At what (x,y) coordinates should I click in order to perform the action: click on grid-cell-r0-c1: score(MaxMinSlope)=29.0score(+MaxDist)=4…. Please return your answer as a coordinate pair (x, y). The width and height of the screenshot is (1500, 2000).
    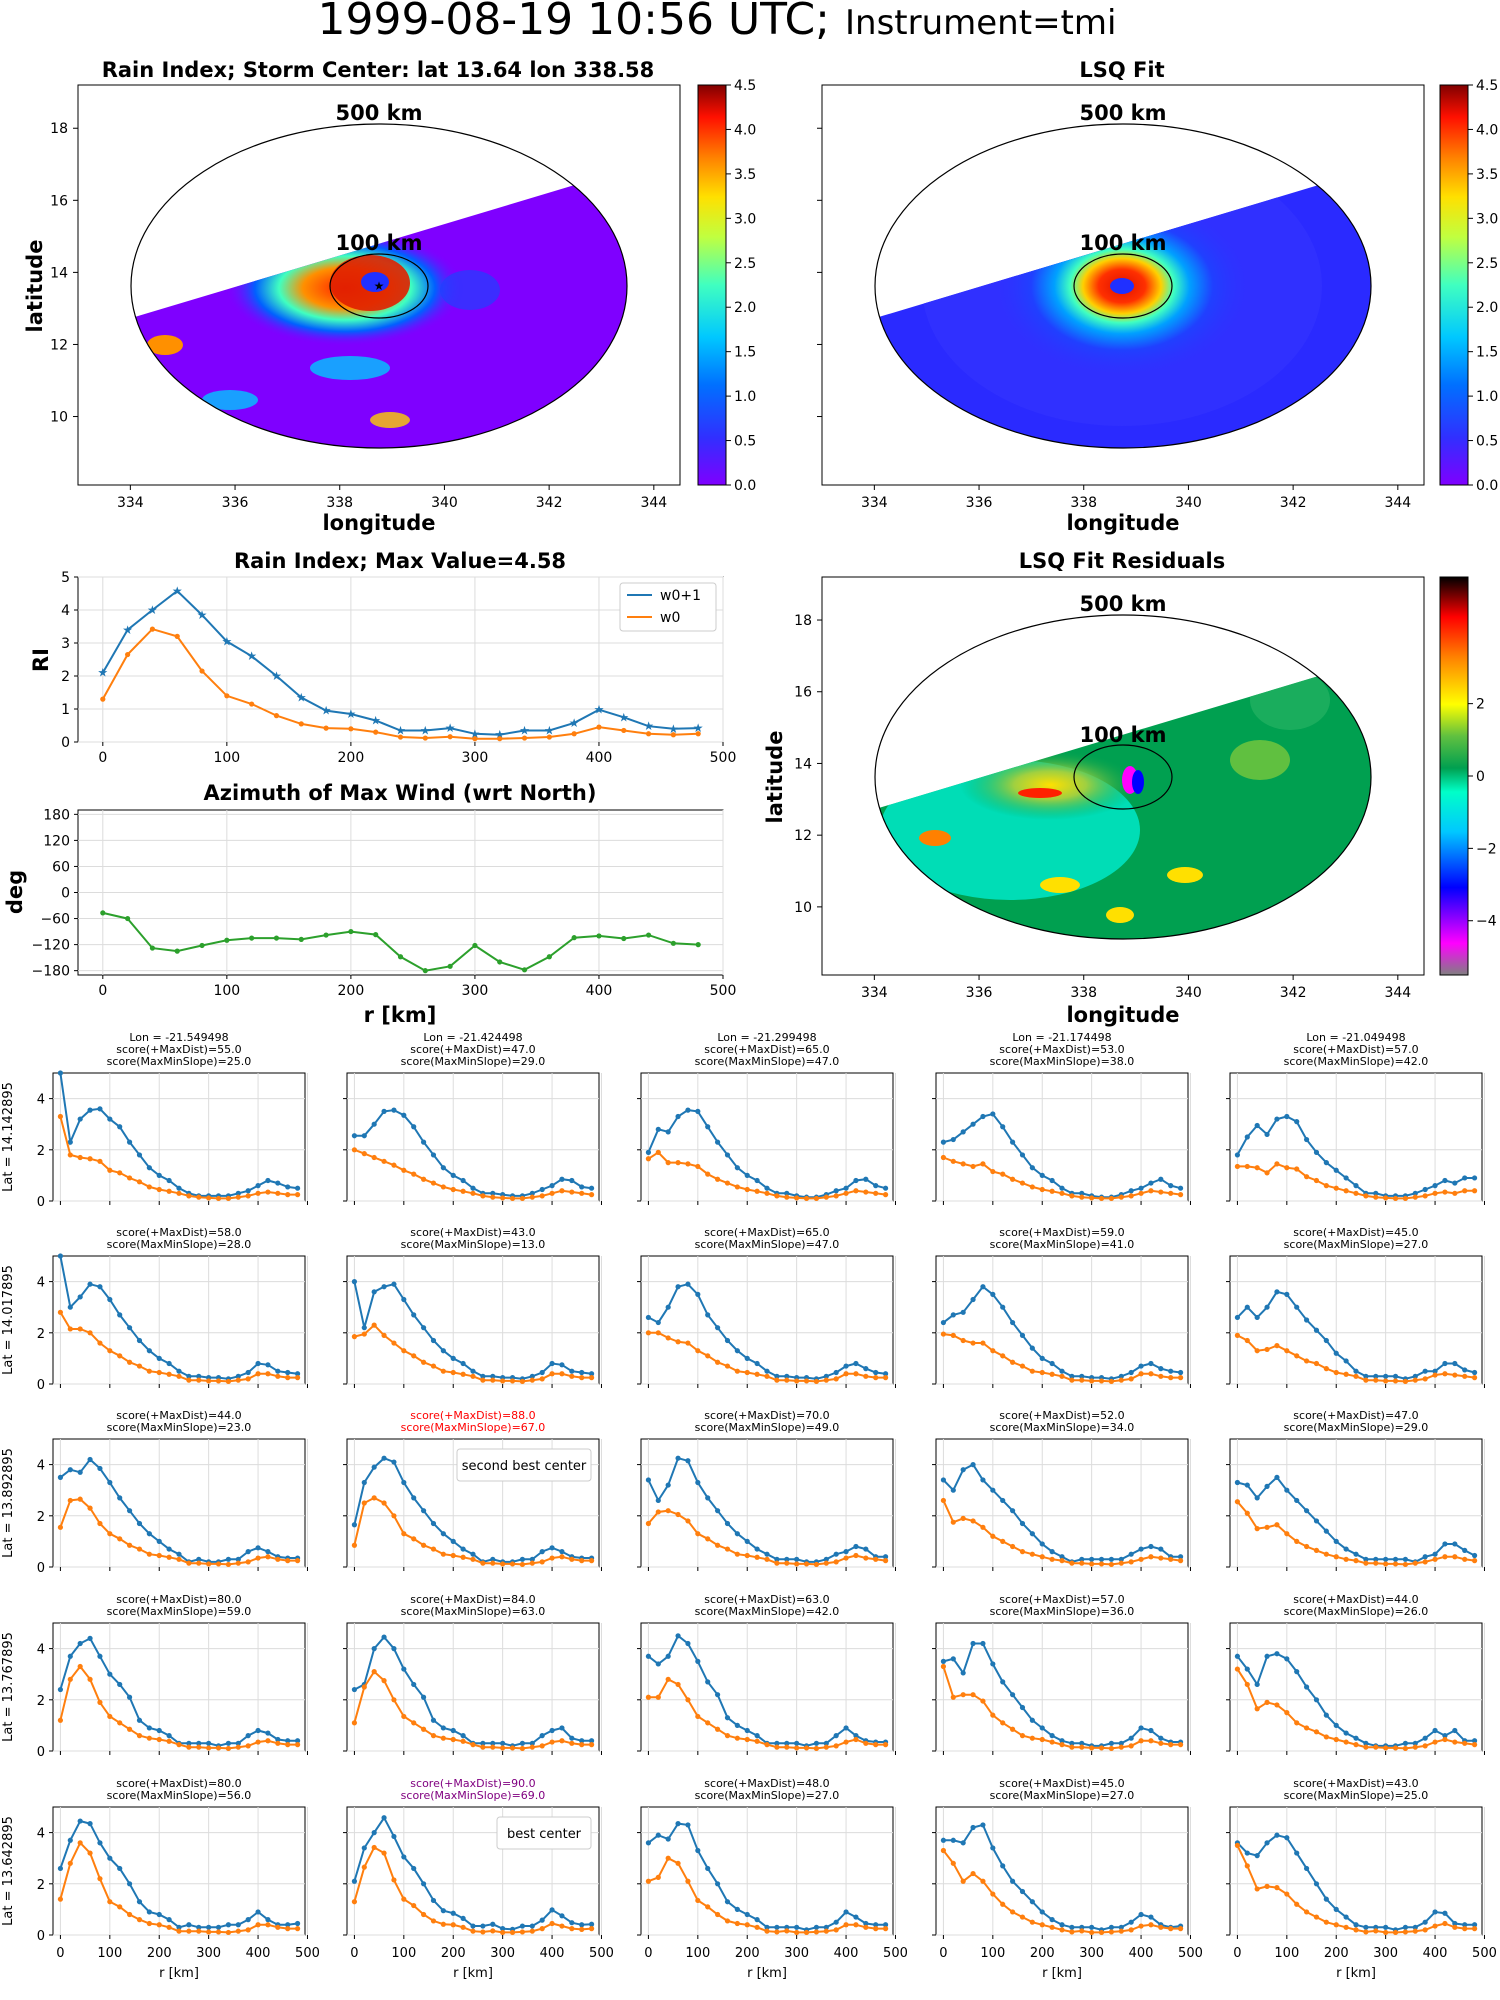
    Looking at the image, I should click on (472, 1118).